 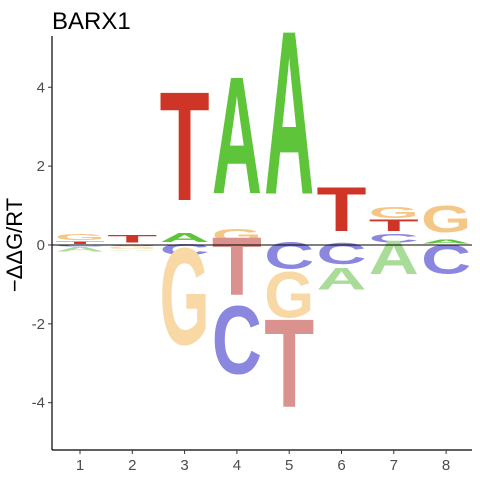 I want to click on logo-letter-g-pos2-down1: G, so click(x=132, y=247).